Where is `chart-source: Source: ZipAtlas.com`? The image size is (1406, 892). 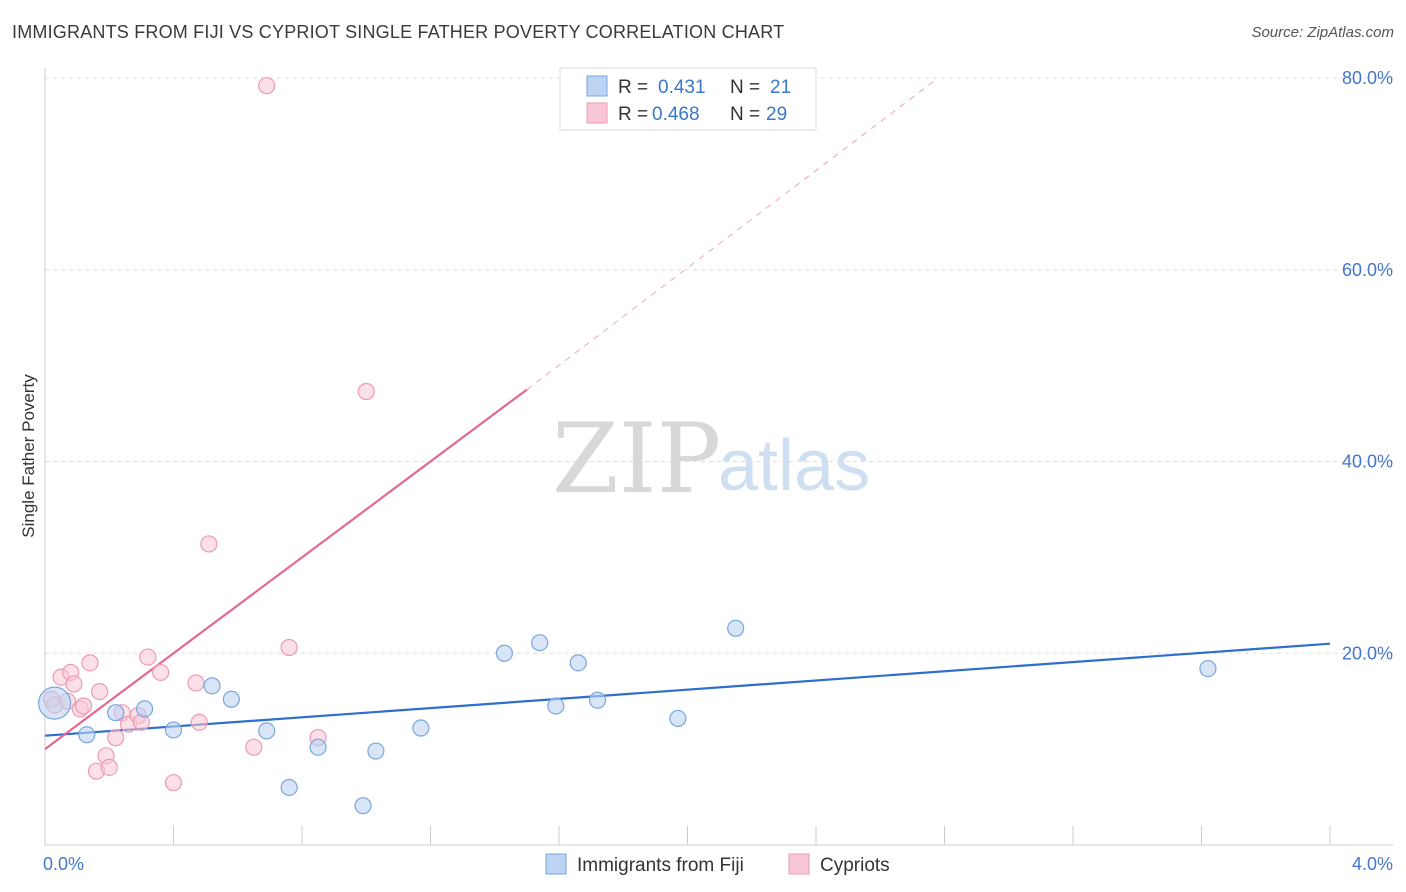 chart-source: Source: ZipAtlas.com is located at coordinates (1322, 32).